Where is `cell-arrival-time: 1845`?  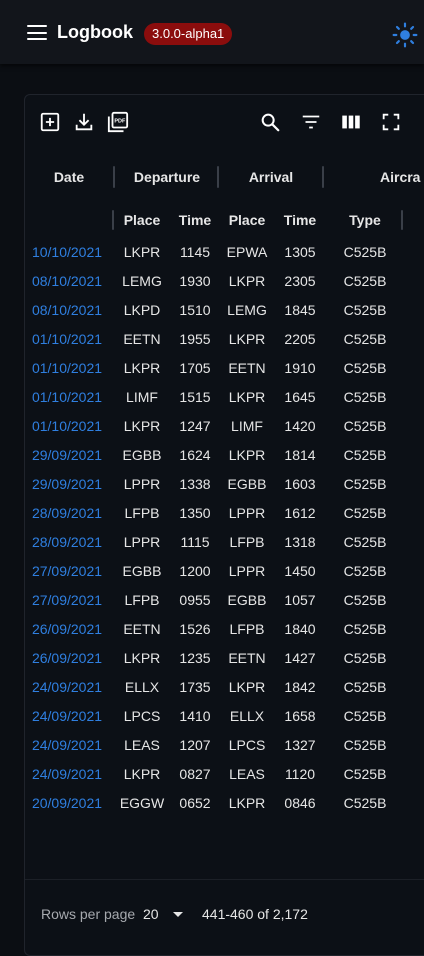 cell-arrival-time: 1845 is located at coordinates (300, 310).